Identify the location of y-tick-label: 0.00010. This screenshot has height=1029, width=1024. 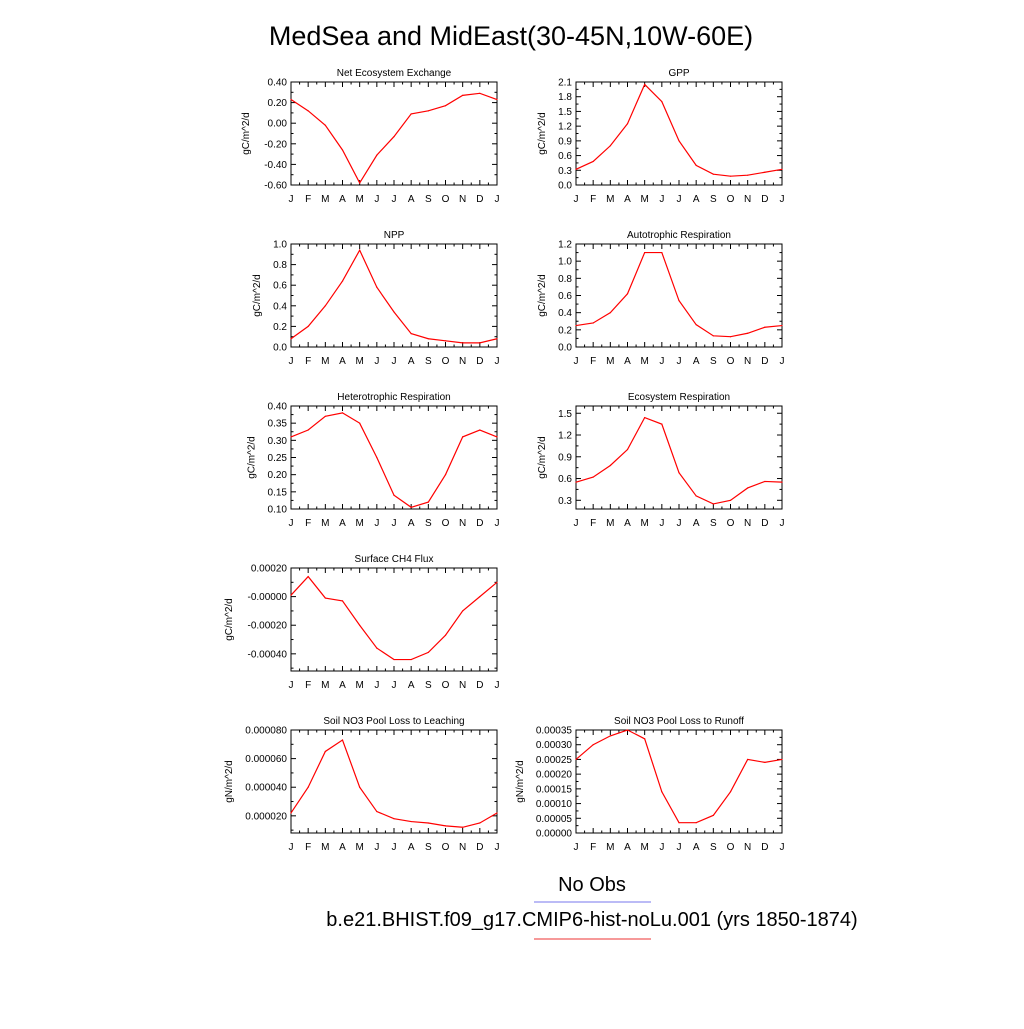
(554, 804).